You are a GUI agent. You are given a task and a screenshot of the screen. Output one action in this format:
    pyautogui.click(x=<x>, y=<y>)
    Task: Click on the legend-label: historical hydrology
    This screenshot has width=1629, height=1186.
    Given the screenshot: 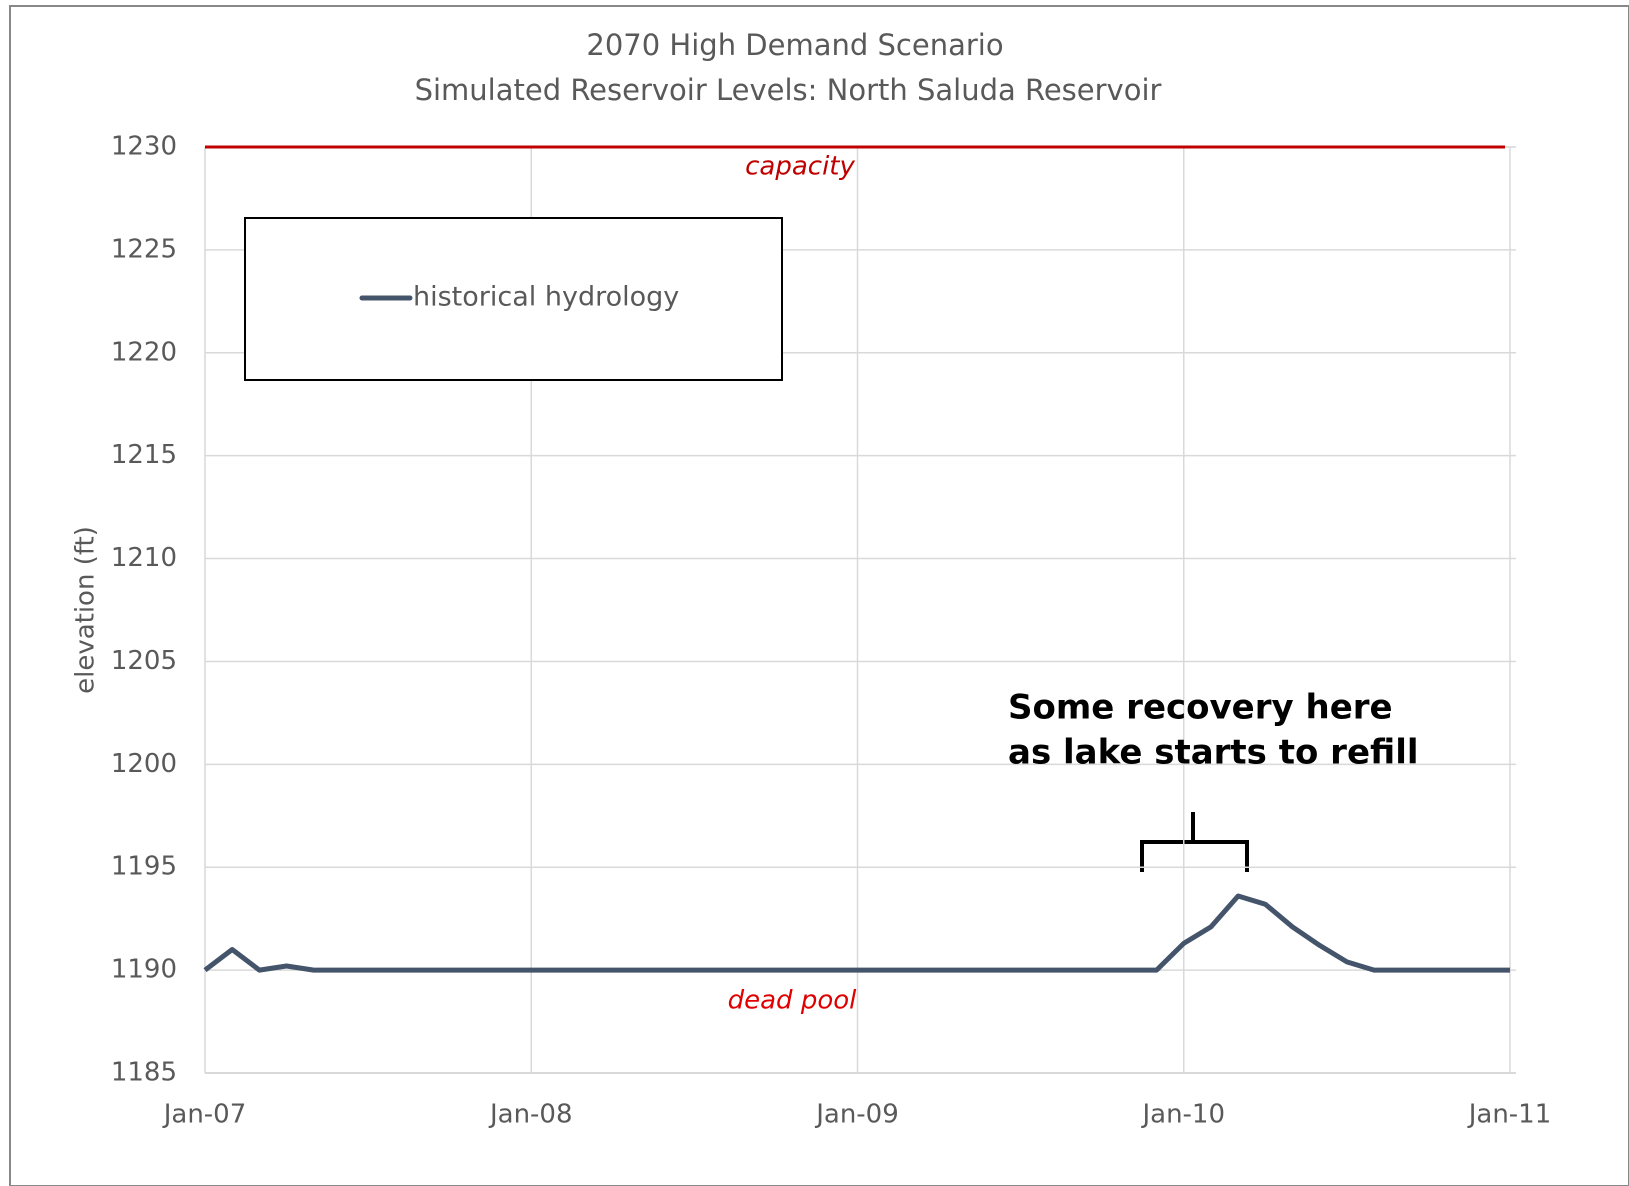 What is the action you would take?
    pyautogui.click(x=546, y=297)
    